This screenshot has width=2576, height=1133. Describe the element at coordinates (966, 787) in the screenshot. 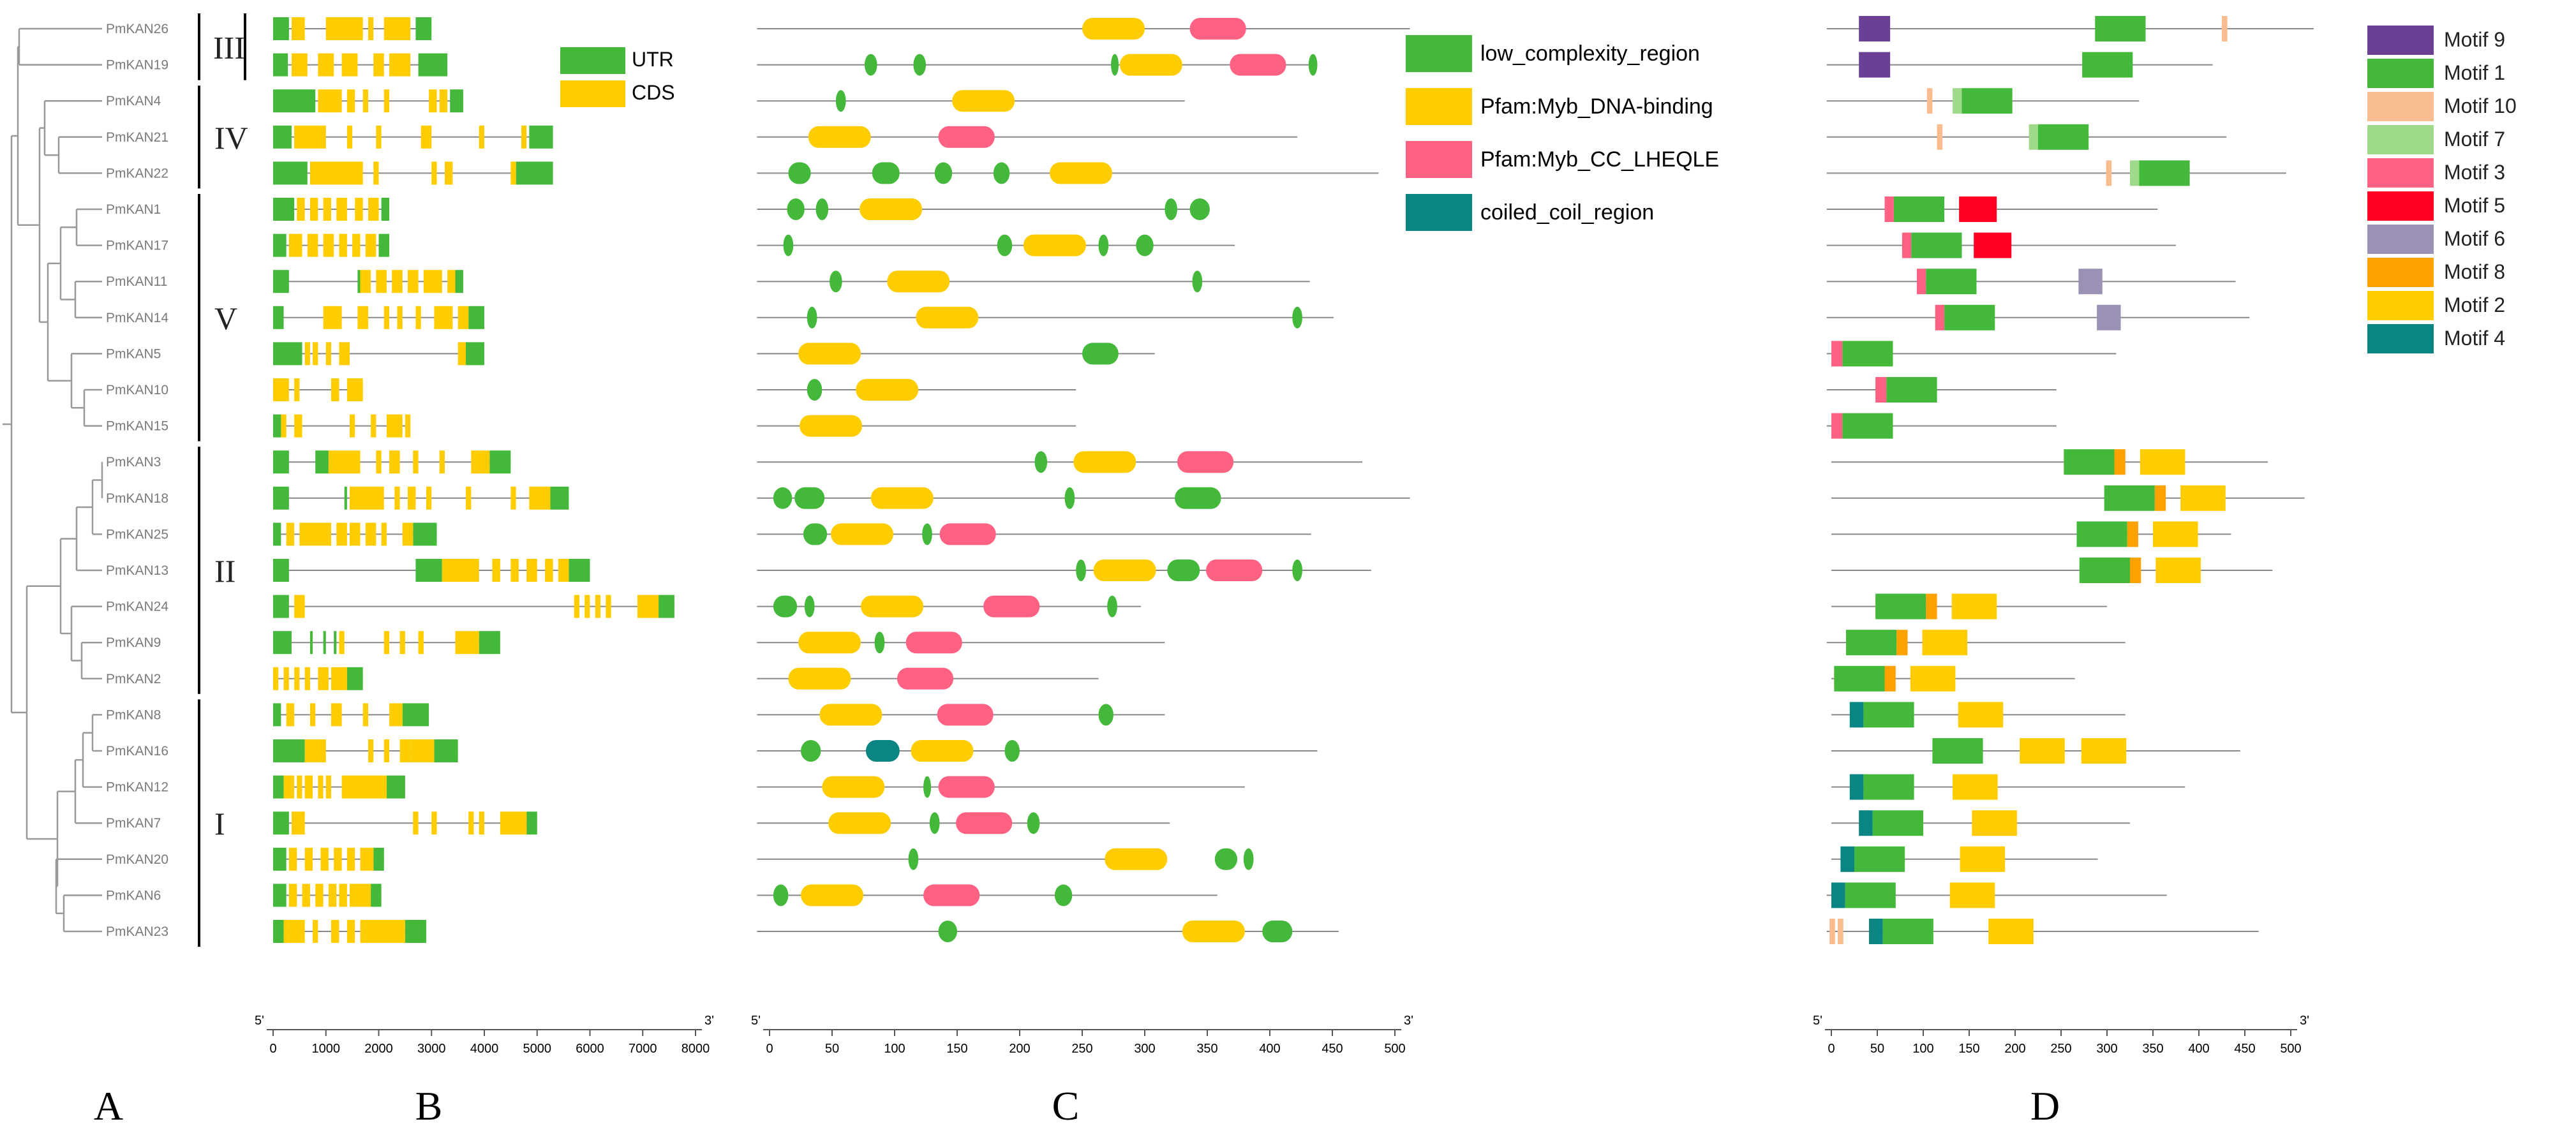

I see `domain-pfam-cc` at that location.